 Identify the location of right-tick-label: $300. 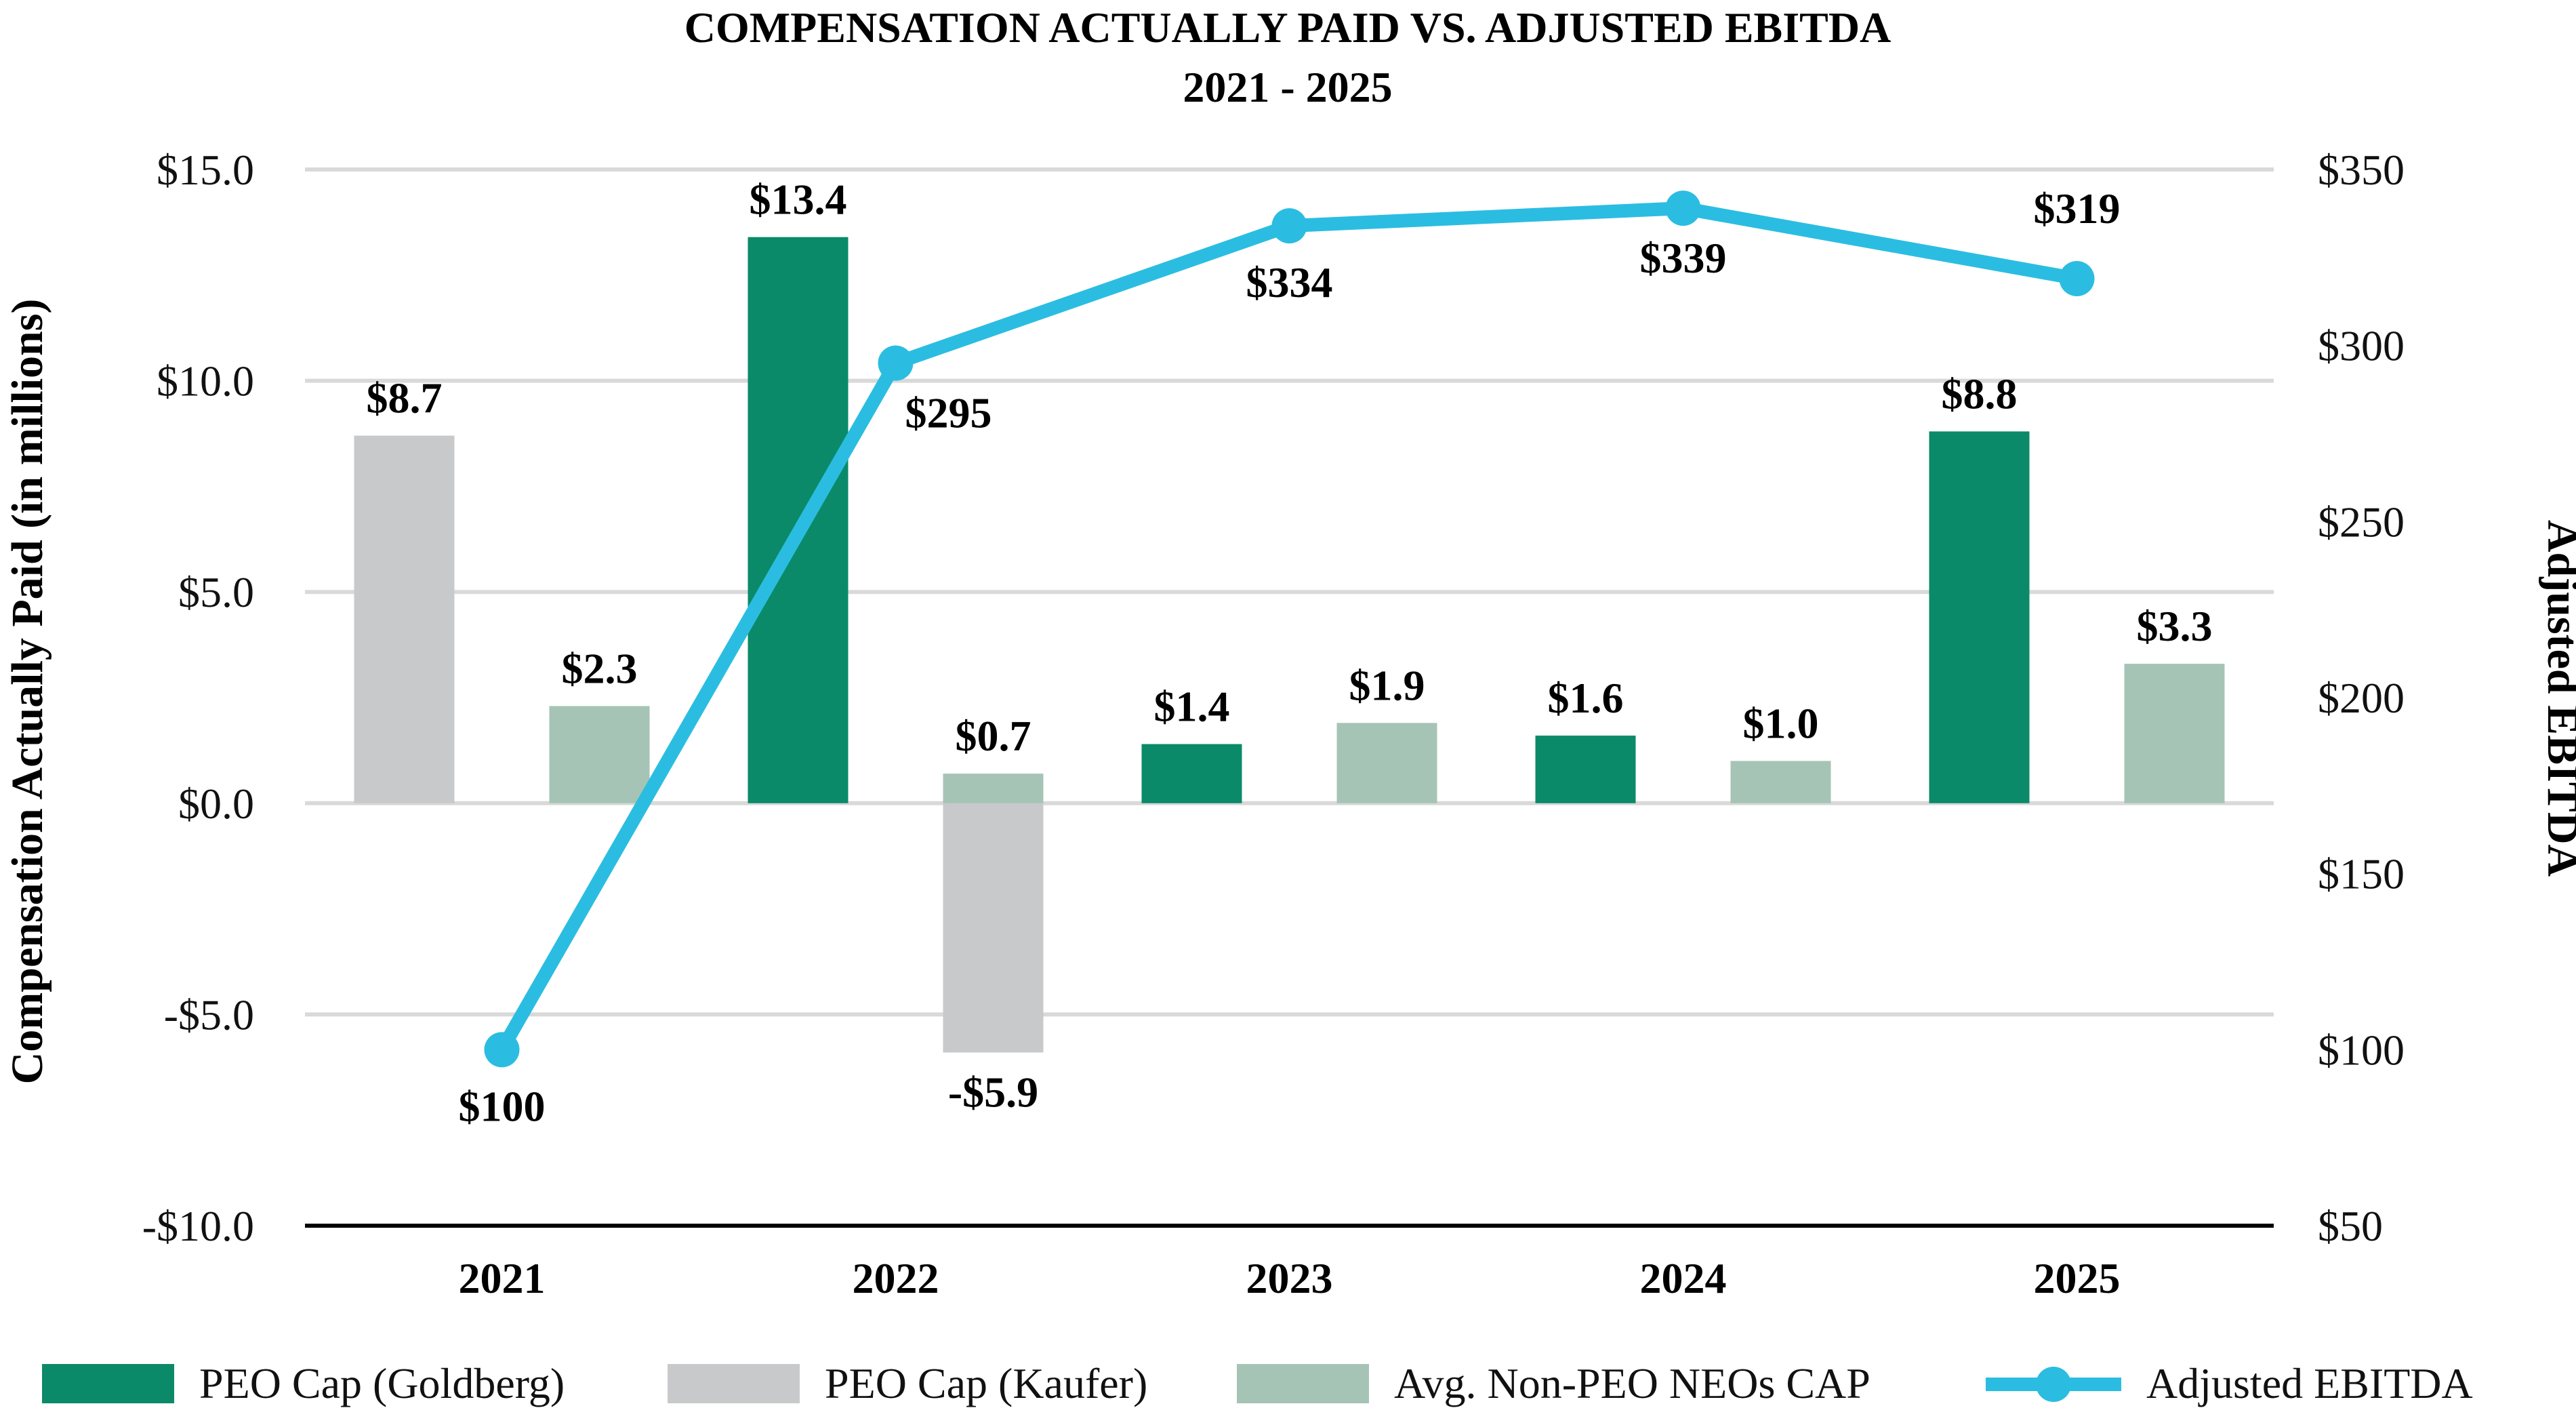
(2361, 346).